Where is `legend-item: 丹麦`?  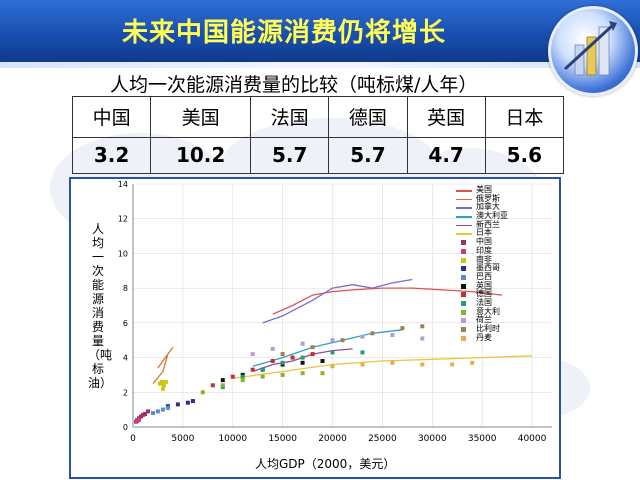
legend-item: 丹麦 is located at coordinates (481, 337).